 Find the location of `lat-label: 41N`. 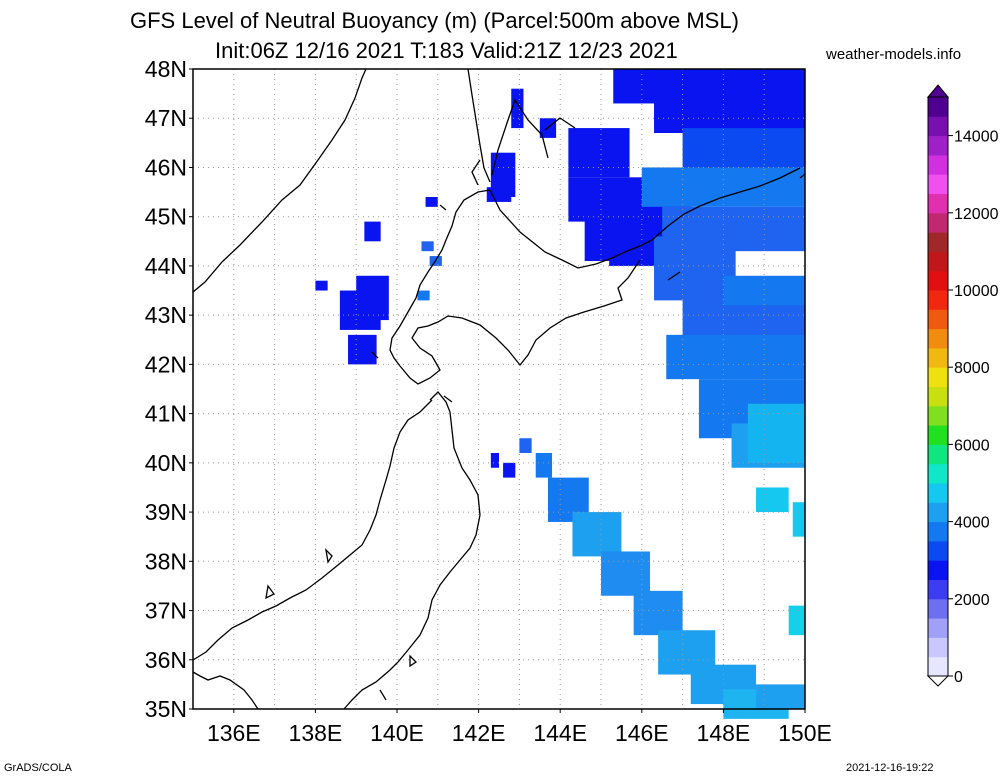

lat-label: 41N is located at coordinates (166, 414).